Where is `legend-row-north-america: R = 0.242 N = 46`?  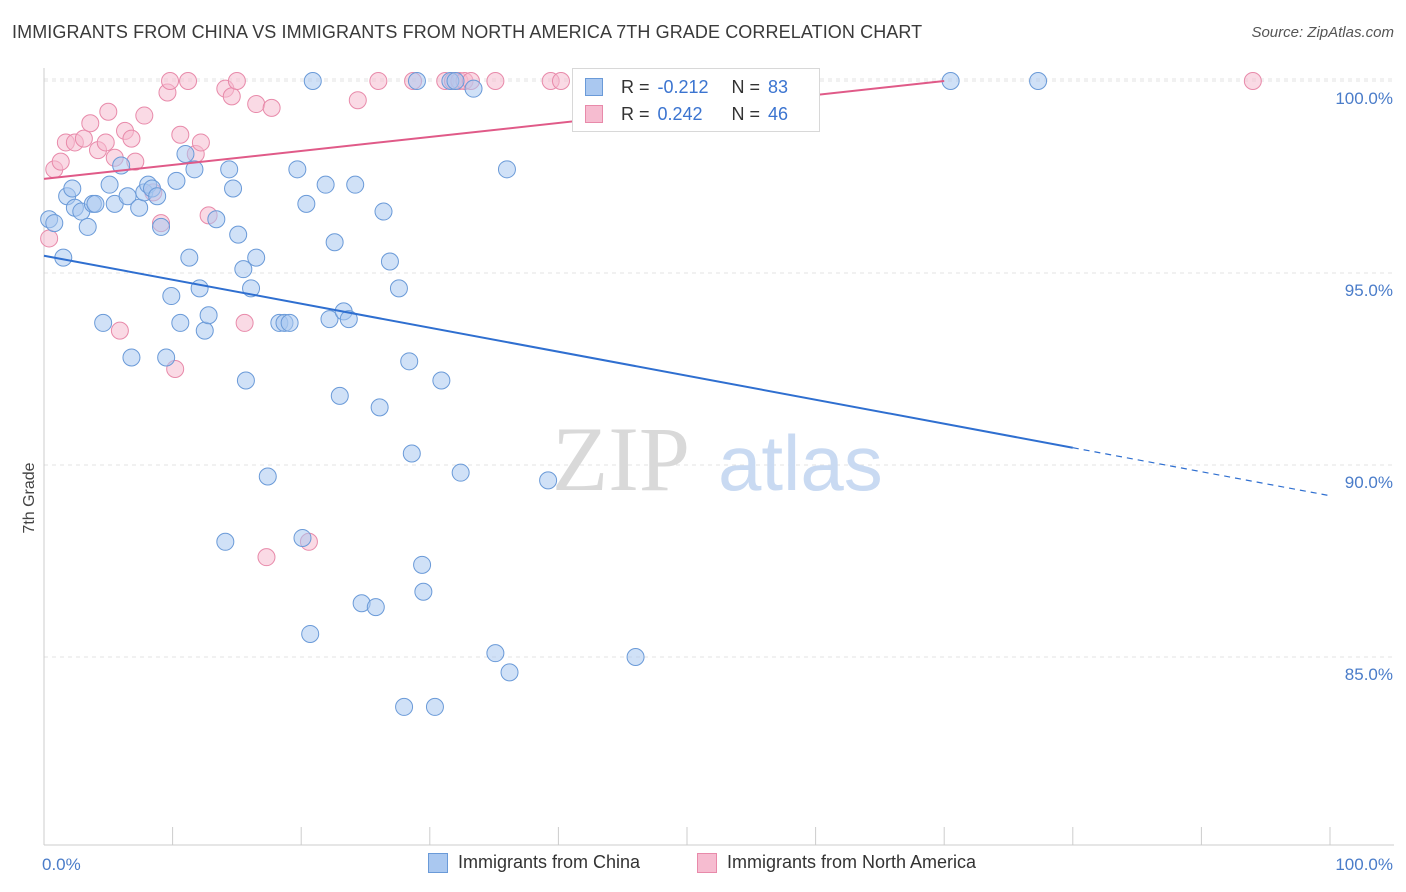
legend-row-north-america: R = 0.242 N = 46 is located at coordinates (686, 114).